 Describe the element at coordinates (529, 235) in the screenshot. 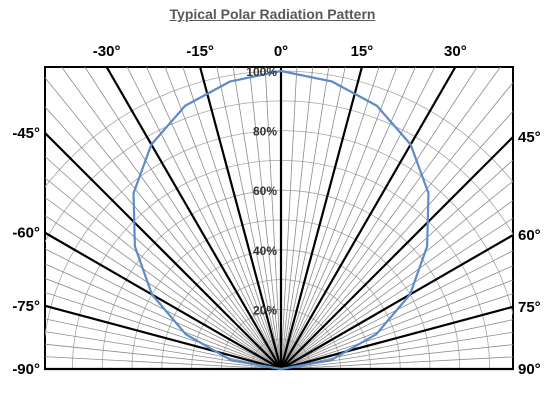

I see `angle-tick-label: 60°` at that location.